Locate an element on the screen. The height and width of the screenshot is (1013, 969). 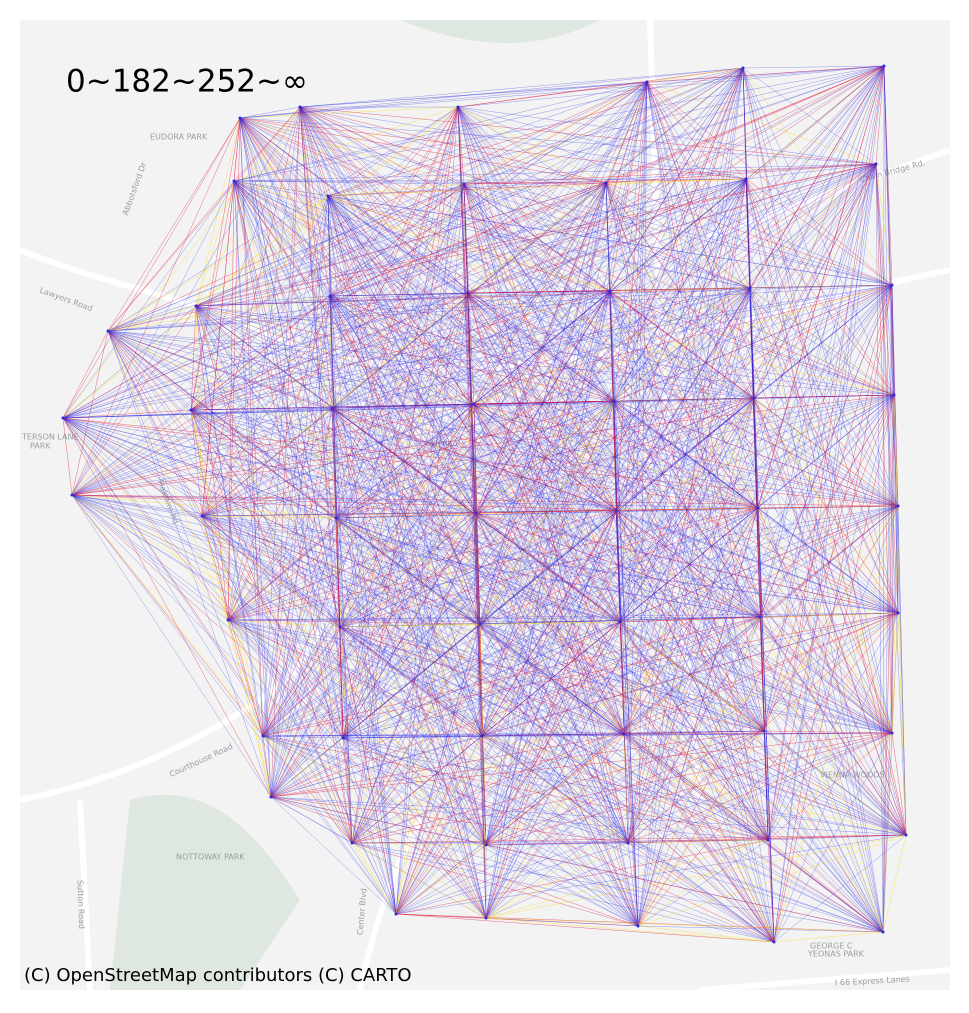
map-label: TERSON LANE is located at coordinates (50, 437).